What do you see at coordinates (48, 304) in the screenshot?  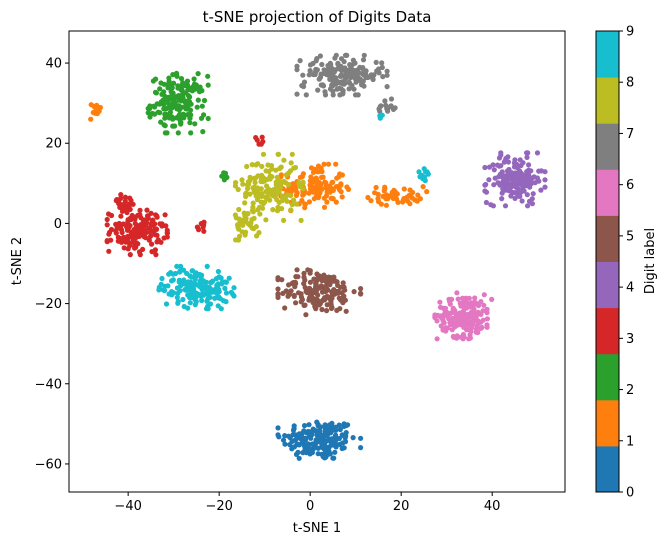 I see `y-tick-label: −20` at bounding box center [48, 304].